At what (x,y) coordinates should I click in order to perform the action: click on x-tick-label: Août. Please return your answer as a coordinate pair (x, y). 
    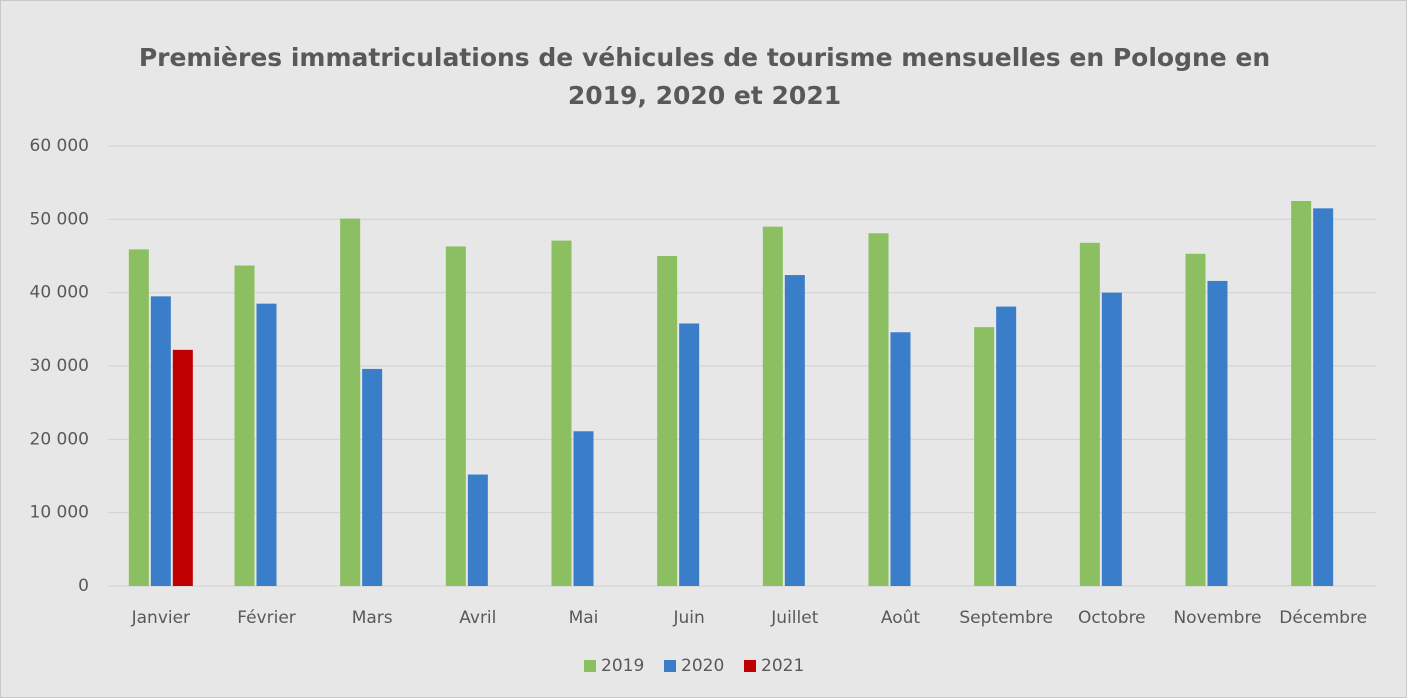
    Looking at the image, I should click on (901, 618).